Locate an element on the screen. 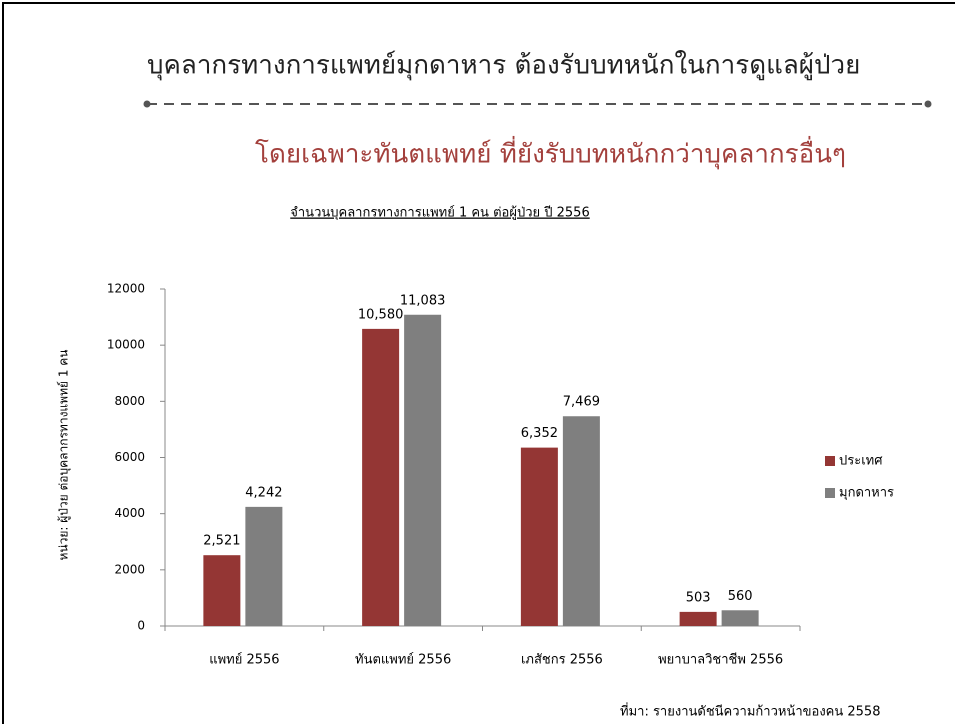  value-label: 503 is located at coordinates (698, 597).